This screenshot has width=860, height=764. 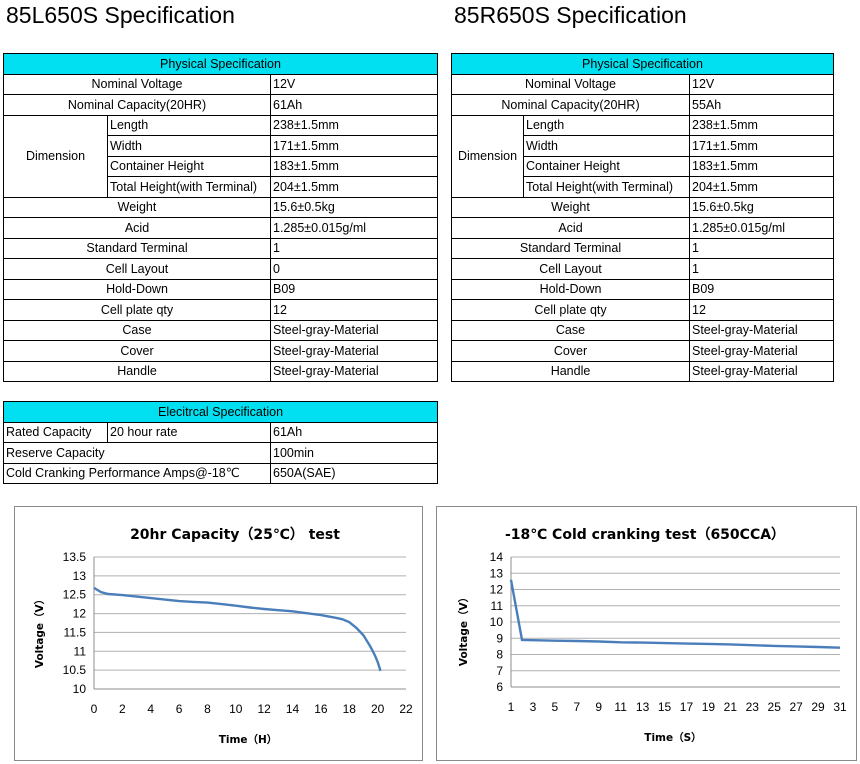 What do you see at coordinates (137, 473) in the screenshot?
I see `row-label: Cold Cranking Performance Amps@-18℃` at bounding box center [137, 473].